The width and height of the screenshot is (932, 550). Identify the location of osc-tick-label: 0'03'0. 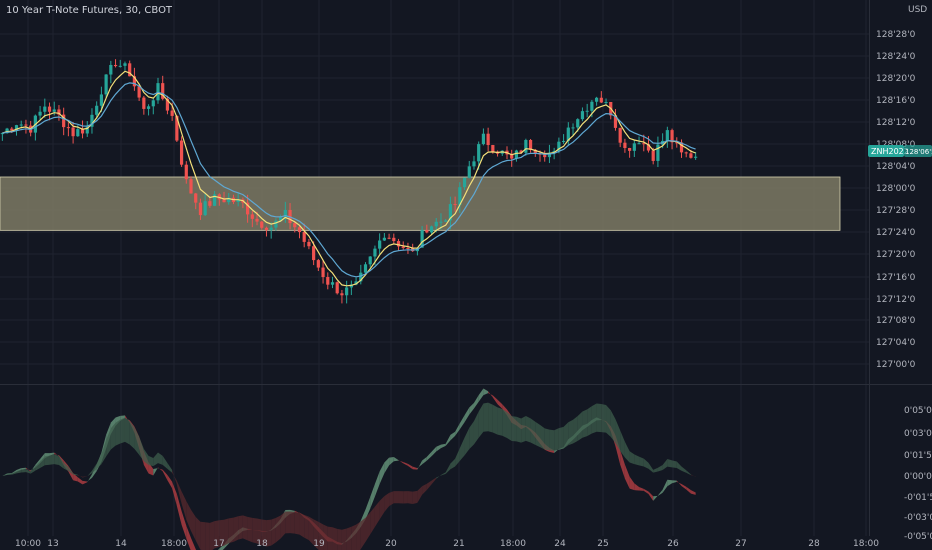
(918, 434).